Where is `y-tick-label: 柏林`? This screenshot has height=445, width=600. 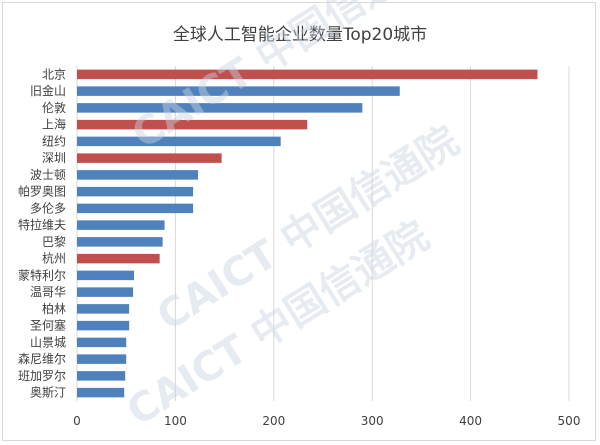
y-tick-label: 柏林 is located at coordinates (54, 308).